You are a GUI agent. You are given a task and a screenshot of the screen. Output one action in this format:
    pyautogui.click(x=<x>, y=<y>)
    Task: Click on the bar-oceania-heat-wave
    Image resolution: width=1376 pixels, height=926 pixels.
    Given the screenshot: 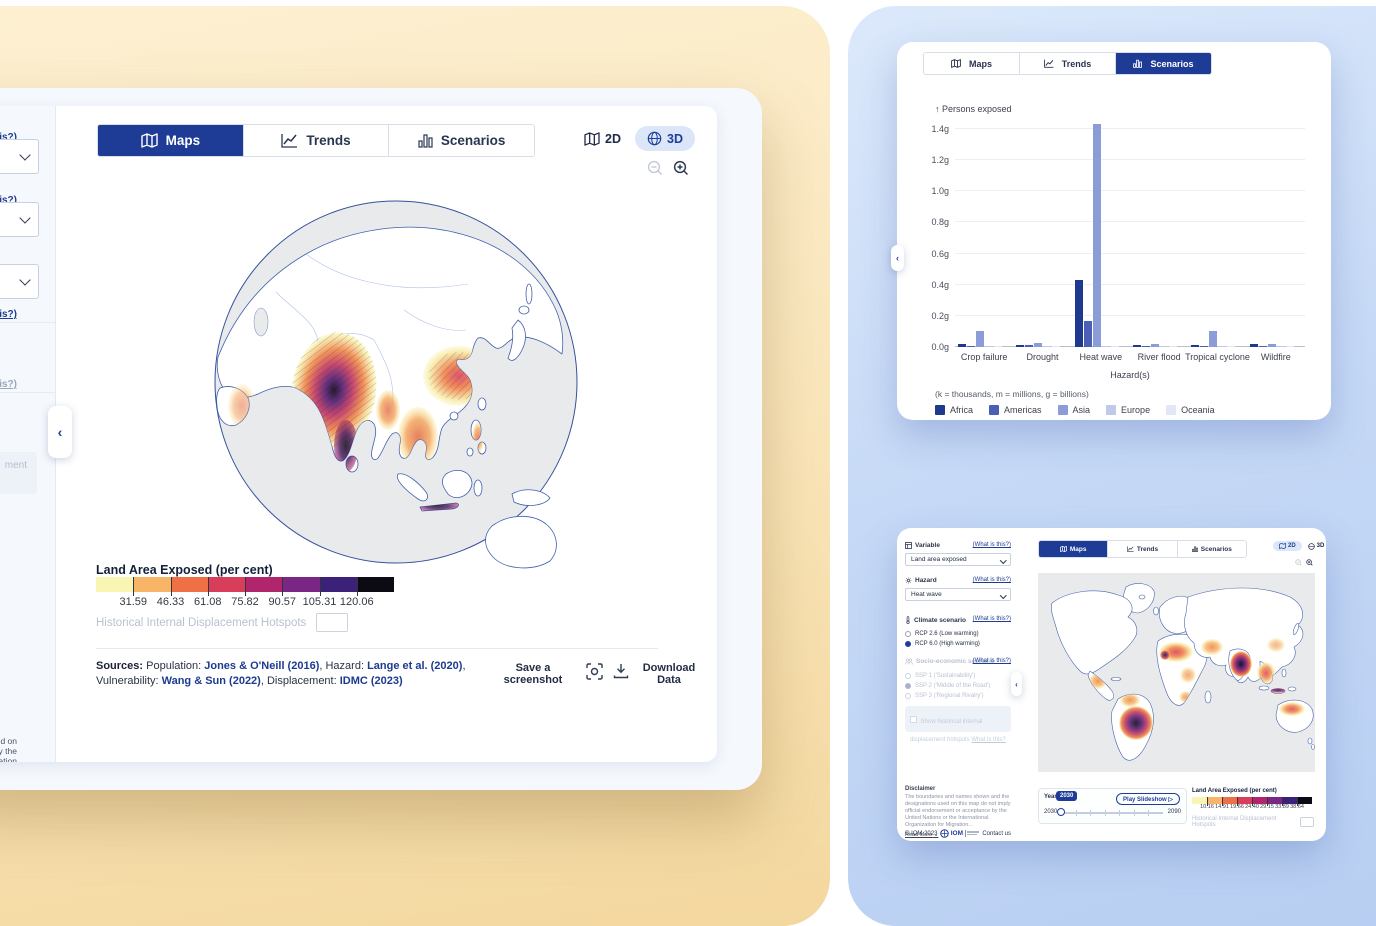 What is the action you would take?
    pyautogui.click(x=1114, y=346)
    